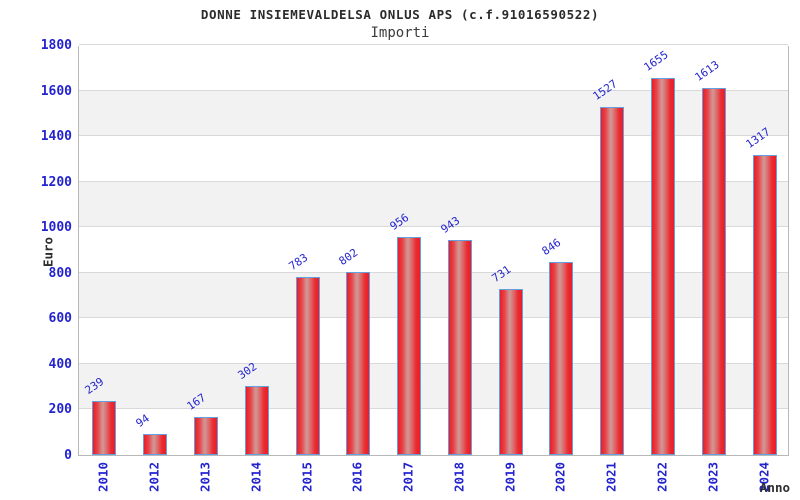  I want to click on x-tick-label: 2015, so click(307, 477).